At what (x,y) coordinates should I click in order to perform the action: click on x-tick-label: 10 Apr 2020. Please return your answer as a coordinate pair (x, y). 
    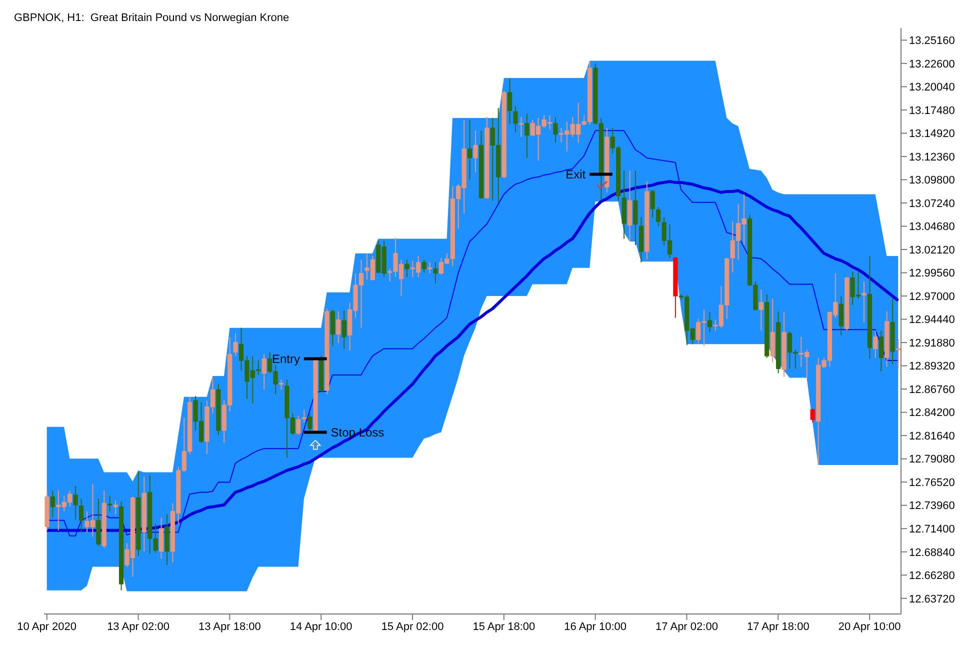
    Looking at the image, I should click on (47, 626).